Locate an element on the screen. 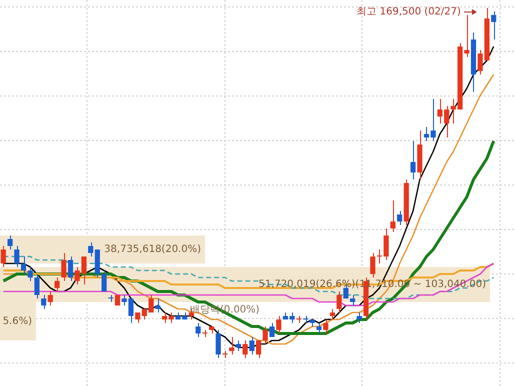 This screenshot has height=386, width=515. band-label: 5.6%) is located at coordinates (17, 321).